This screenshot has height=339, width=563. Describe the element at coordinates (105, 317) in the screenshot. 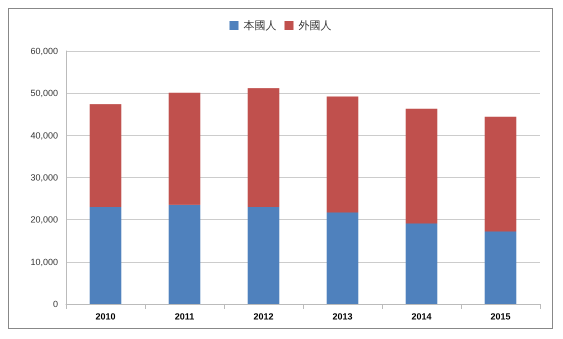

I see `x-tick-label: 2010` at that location.